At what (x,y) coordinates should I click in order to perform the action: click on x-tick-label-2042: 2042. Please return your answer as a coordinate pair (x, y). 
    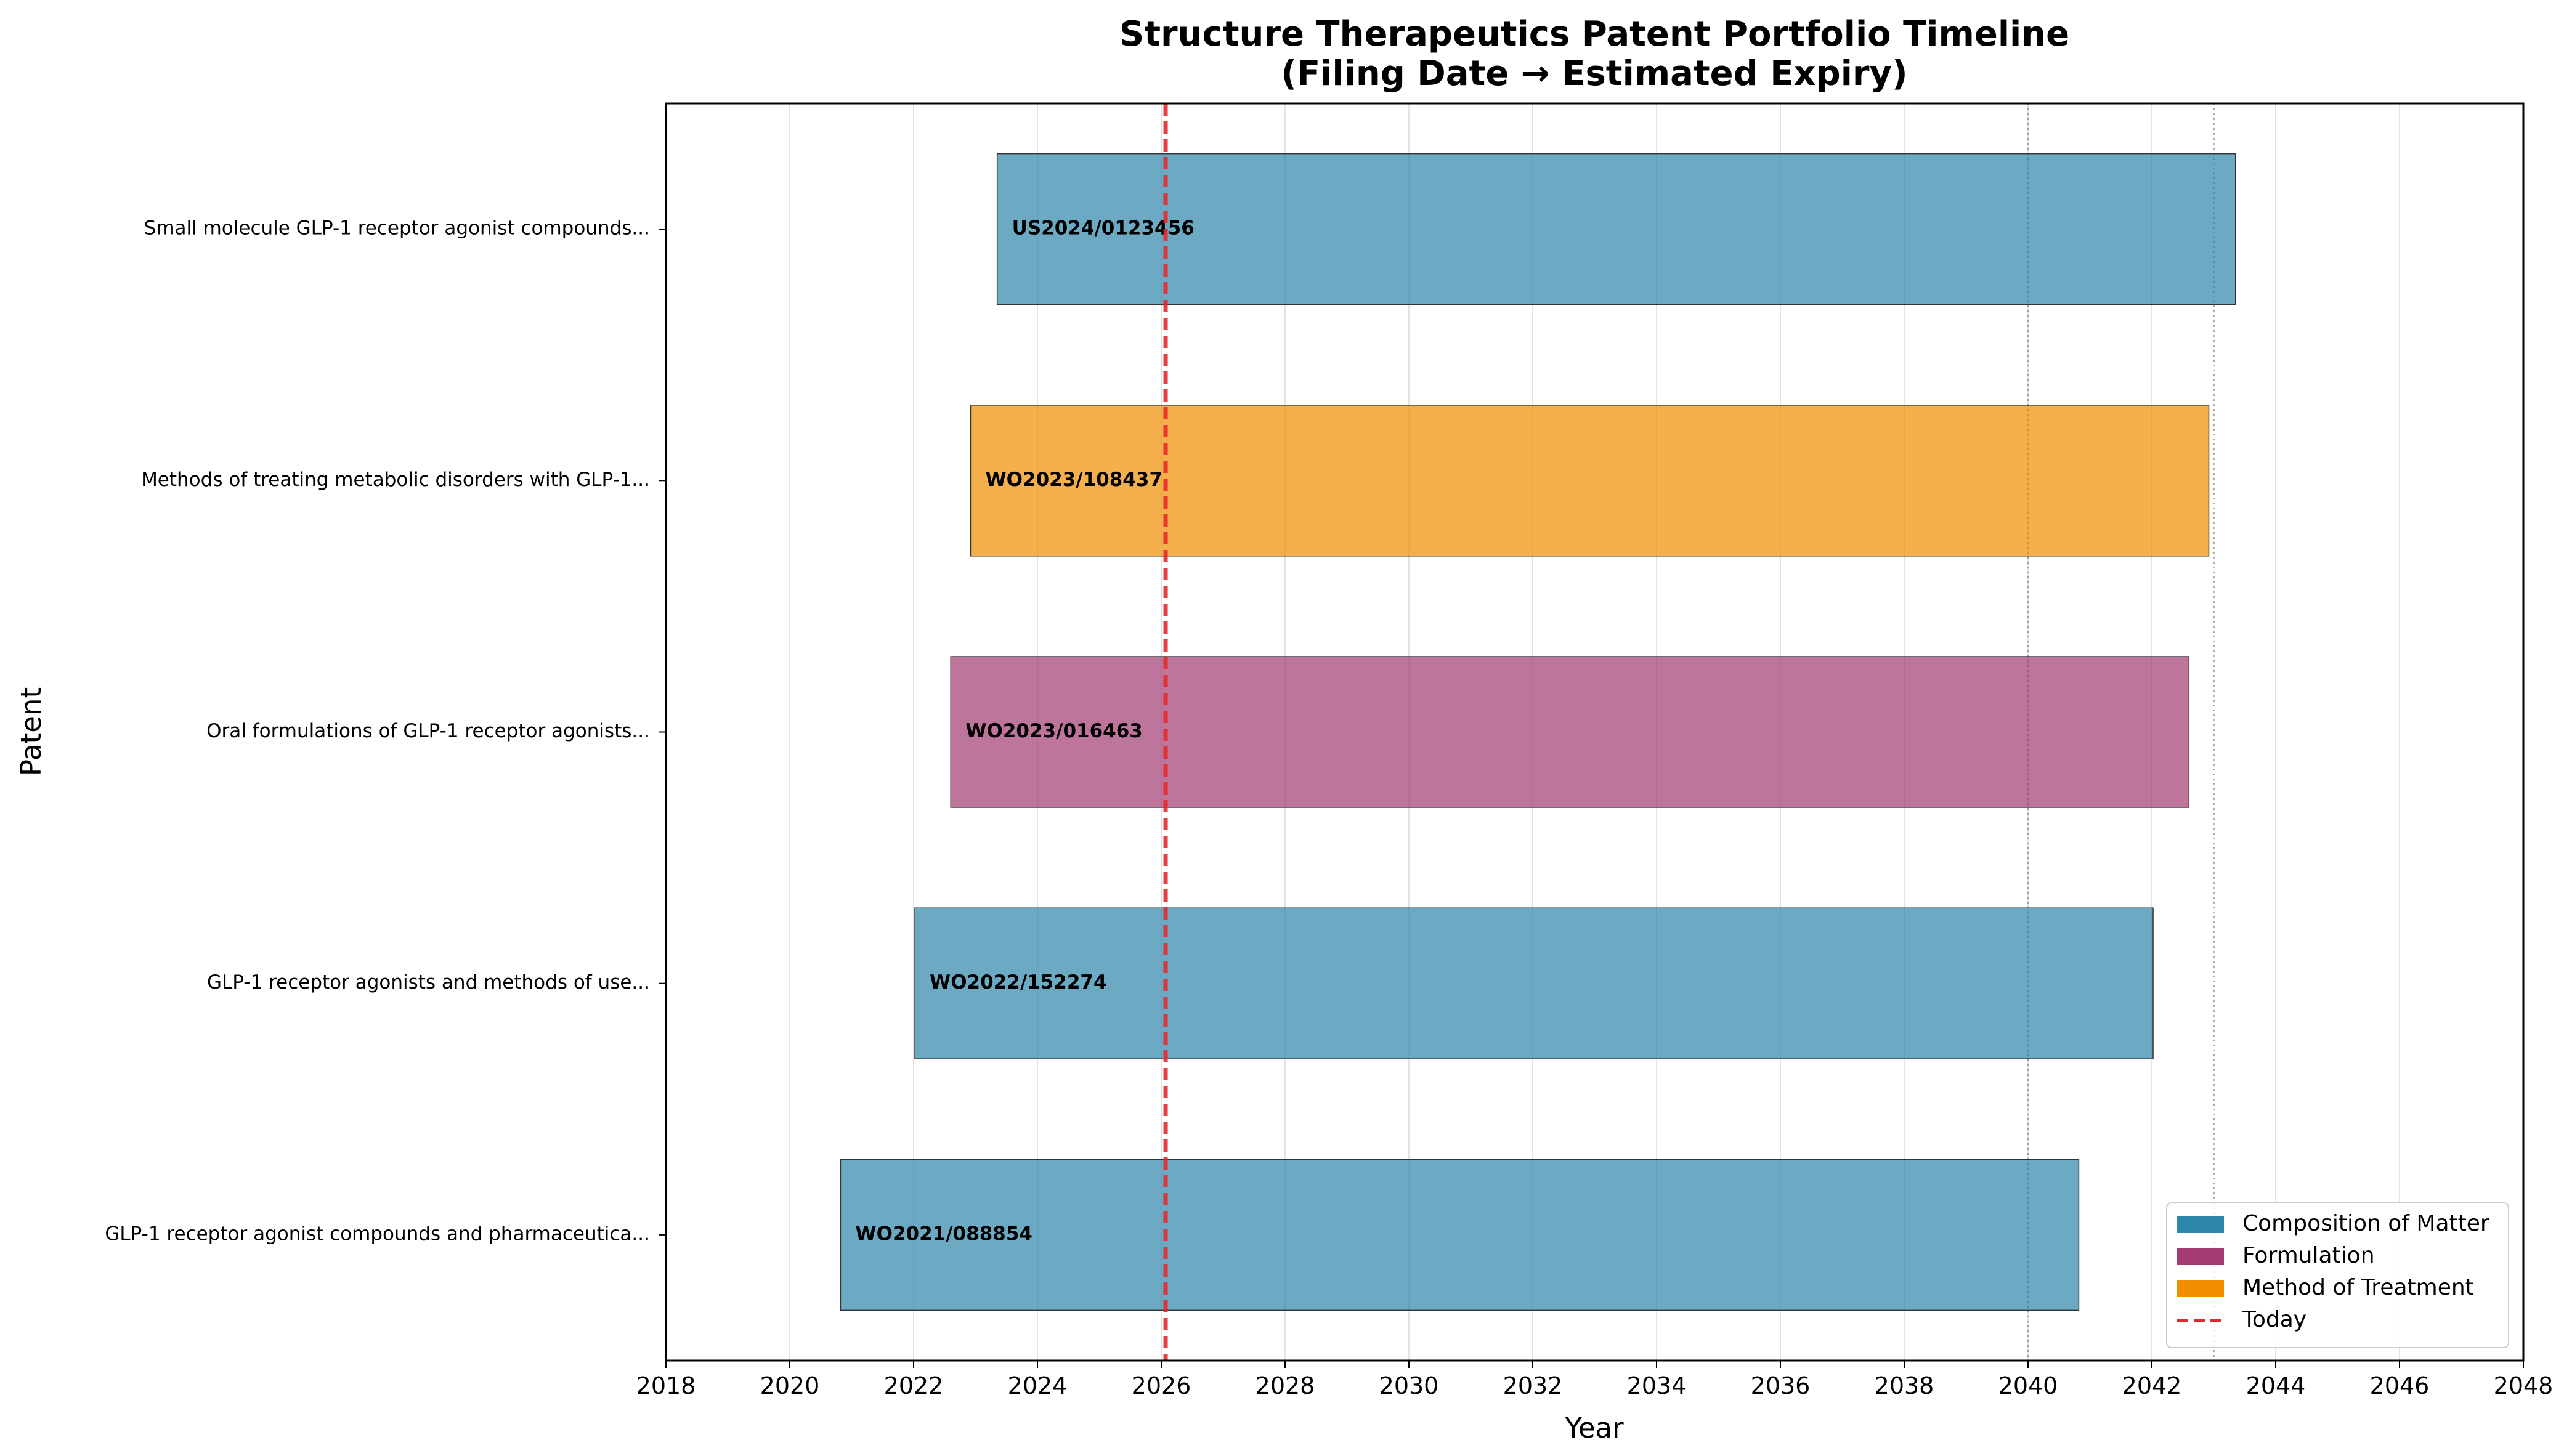
    Looking at the image, I should click on (2152, 1385).